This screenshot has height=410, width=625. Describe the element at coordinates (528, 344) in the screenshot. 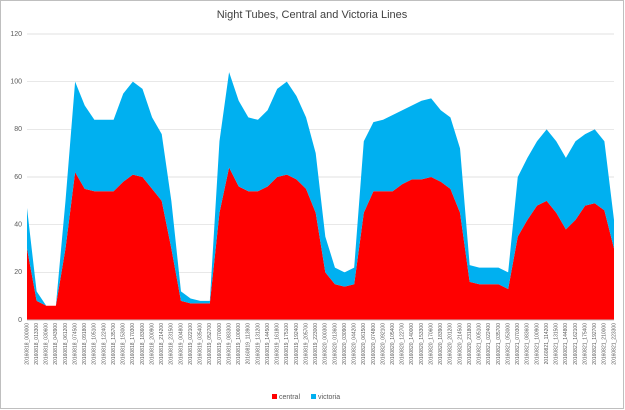

I see `x-tick-label: 20160821_083600` at that location.